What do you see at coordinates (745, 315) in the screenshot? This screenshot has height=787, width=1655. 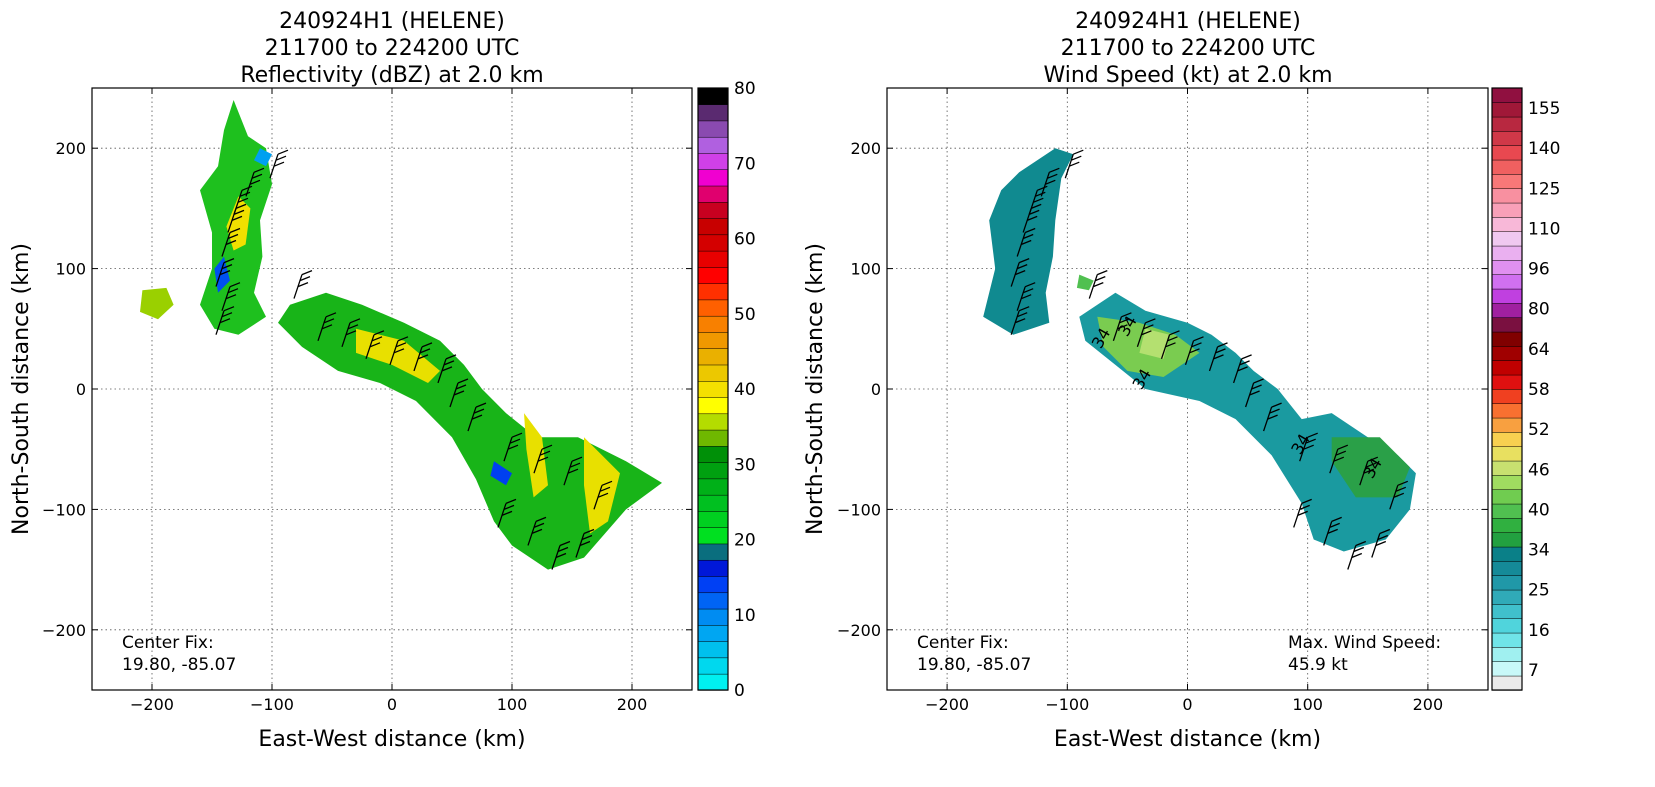 I see `colorbar-tick-label: 50` at bounding box center [745, 315].